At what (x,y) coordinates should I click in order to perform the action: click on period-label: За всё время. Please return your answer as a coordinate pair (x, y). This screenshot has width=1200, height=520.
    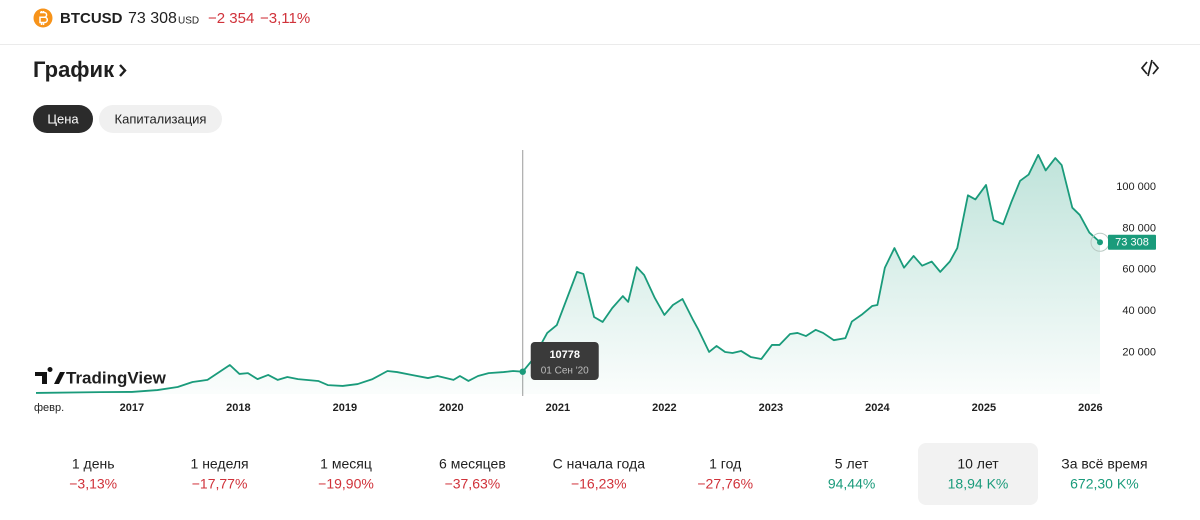
    Looking at the image, I should click on (1104, 464).